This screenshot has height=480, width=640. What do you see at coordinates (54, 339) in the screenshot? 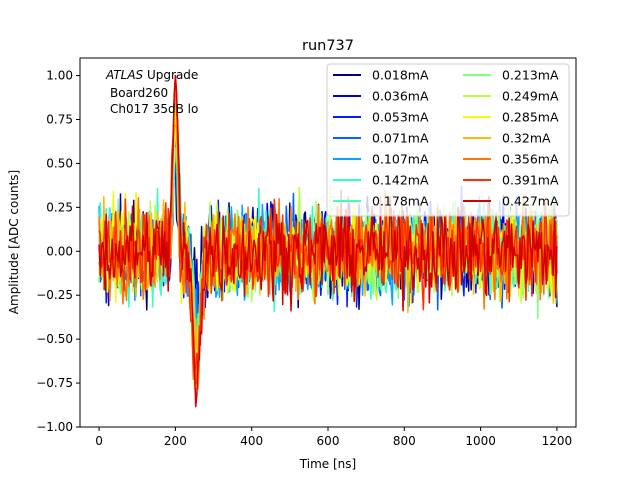
I see `y-tick-label: −0.50` at bounding box center [54, 339].